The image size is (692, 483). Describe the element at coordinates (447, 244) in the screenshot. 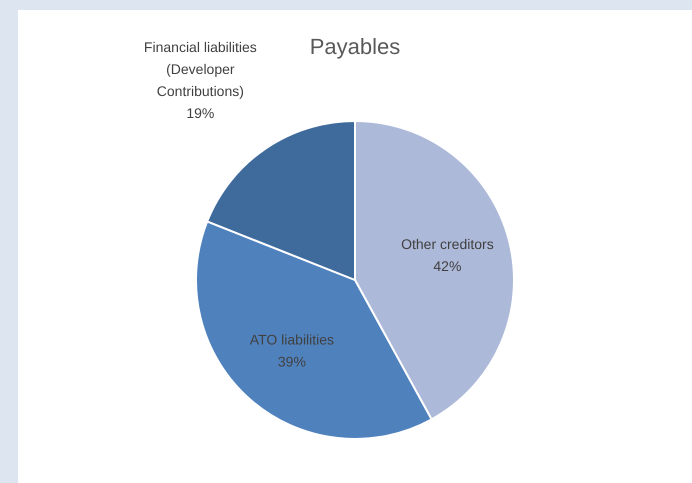

I see `slice-label: Other creditors` at that location.